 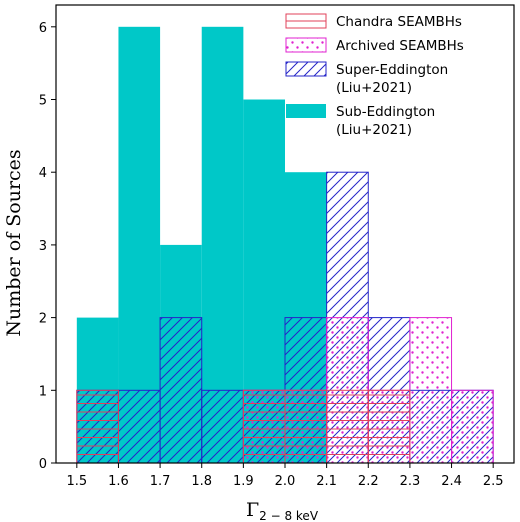 I want to click on legend-label: Archived SEAMBHs, so click(x=400, y=46).